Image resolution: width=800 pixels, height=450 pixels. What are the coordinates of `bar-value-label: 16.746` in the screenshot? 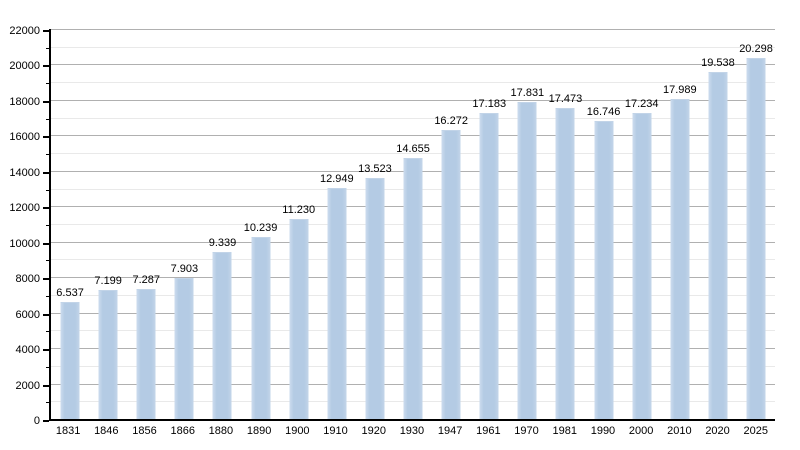 It's located at (603, 112).